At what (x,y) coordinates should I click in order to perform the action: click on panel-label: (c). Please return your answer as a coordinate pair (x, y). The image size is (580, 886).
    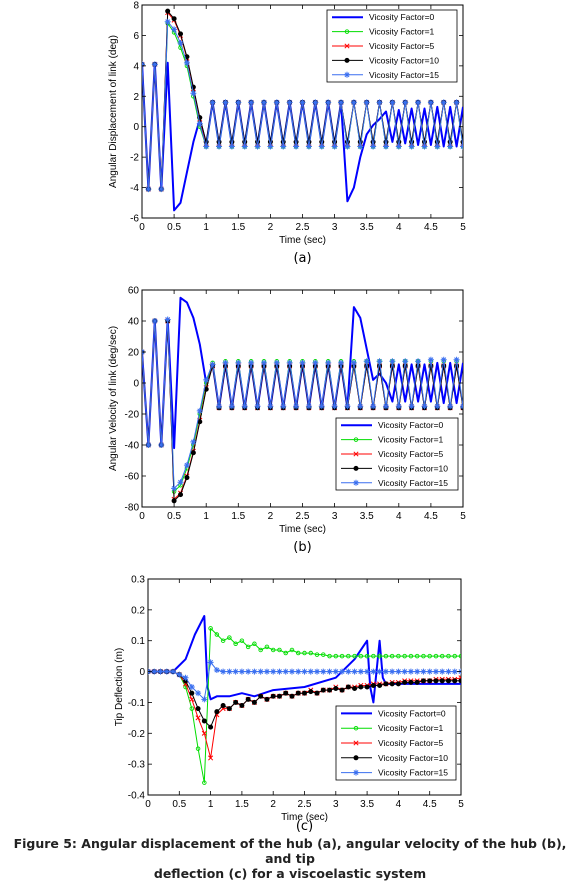
    Looking at the image, I should click on (304, 826).